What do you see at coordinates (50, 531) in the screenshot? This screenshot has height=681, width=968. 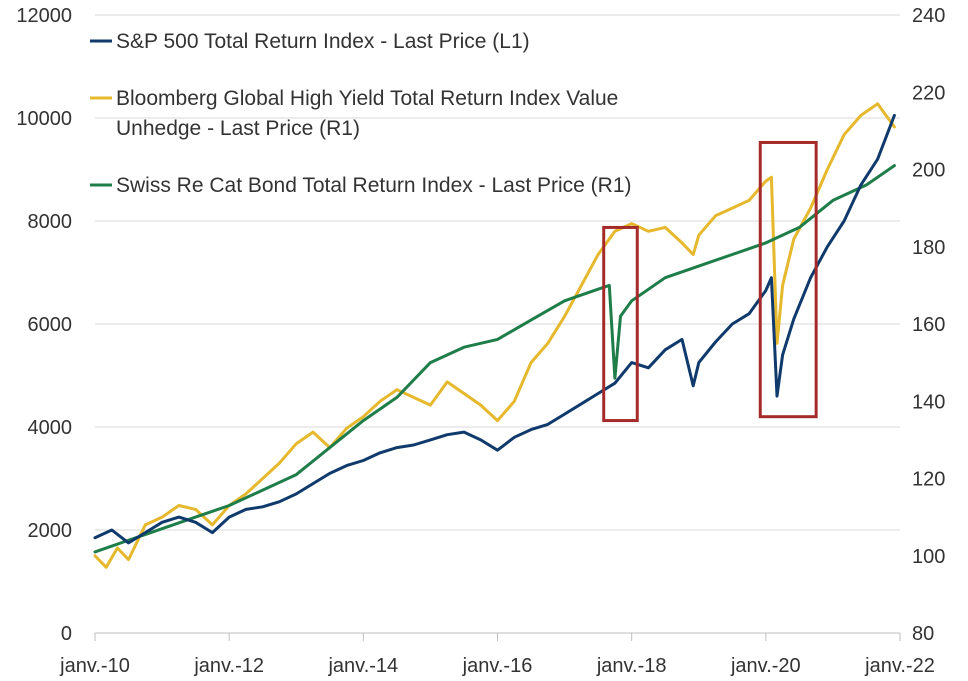 I see `y-left-tick-label: 2000` at bounding box center [50, 531].